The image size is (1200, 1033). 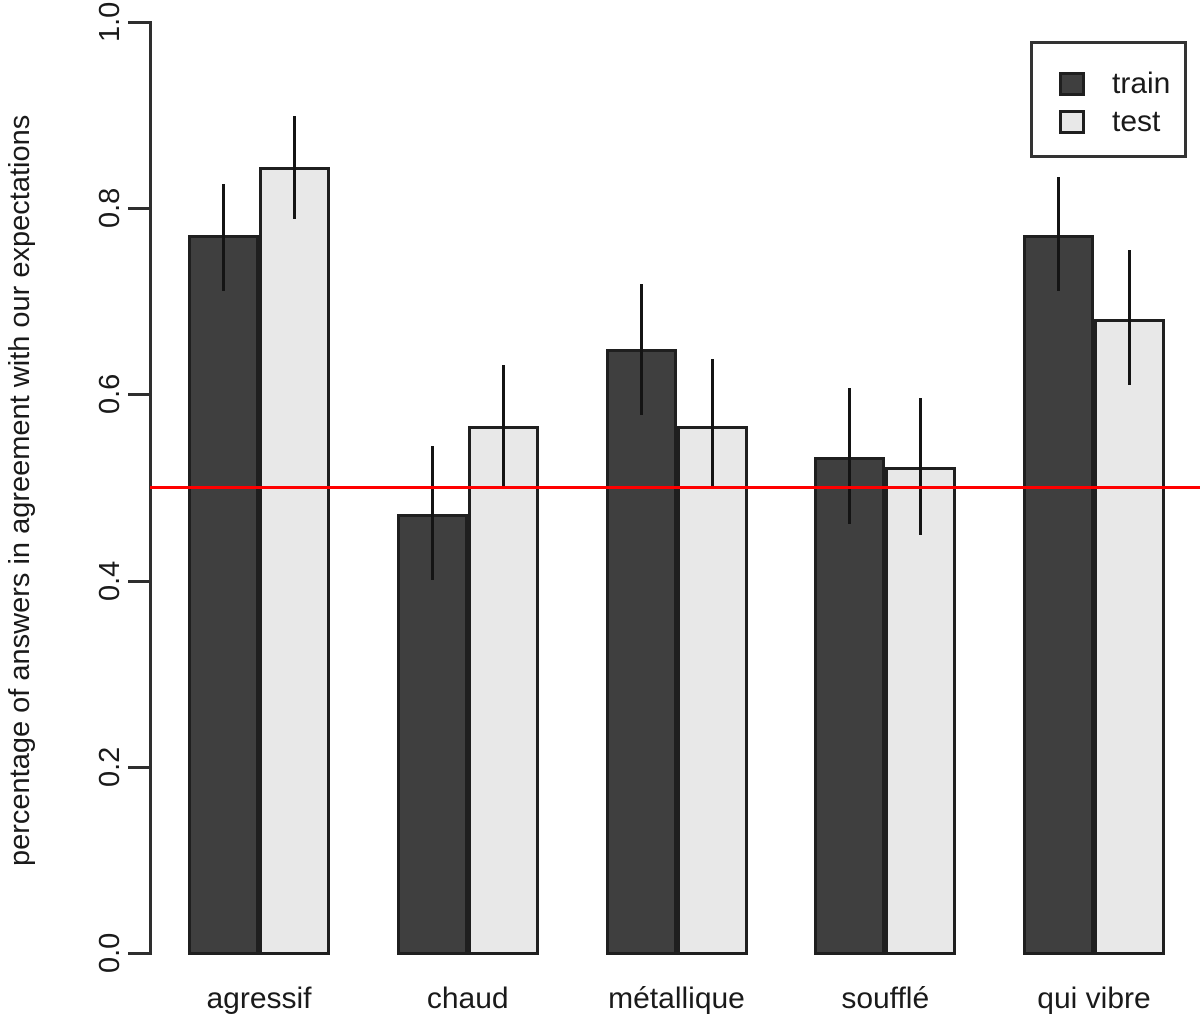 What do you see at coordinates (1072, 84) in the screenshot?
I see `legend-swatch-train` at bounding box center [1072, 84].